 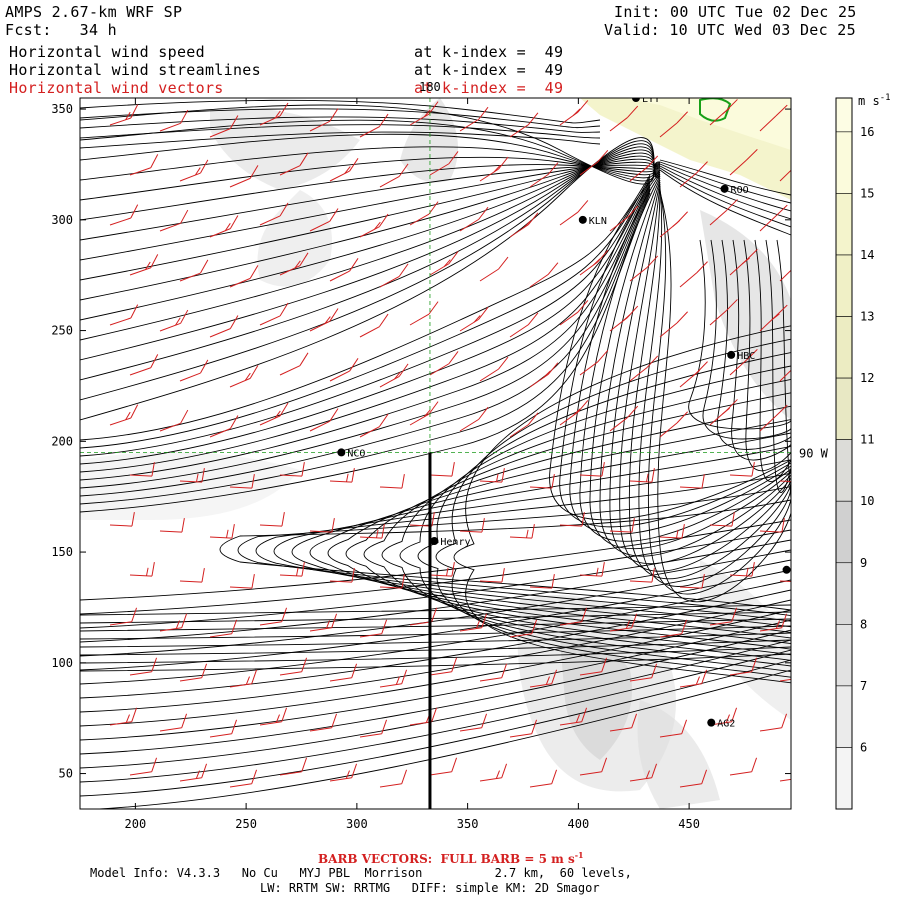 What do you see at coordinates (451, 858) in the screenshot?
I see `barb-legend: BARB VECTORS: FULL BARB = 5 m s-1` at bounding box center [451, 858].